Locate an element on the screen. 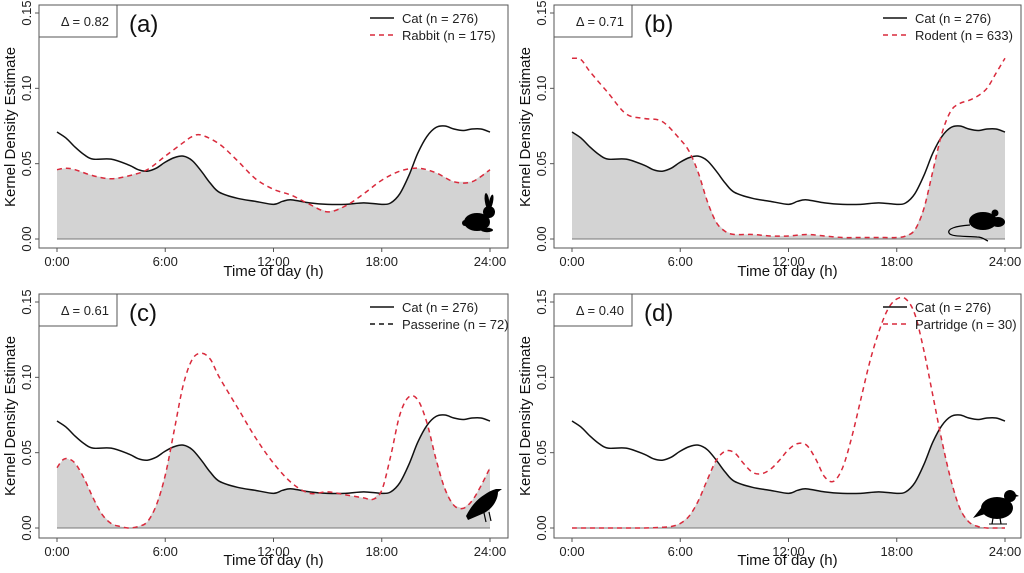 The image size is (1024, 573). legend-label-prey: Rabbit (n = 175) is located at coordinates (449, 35).